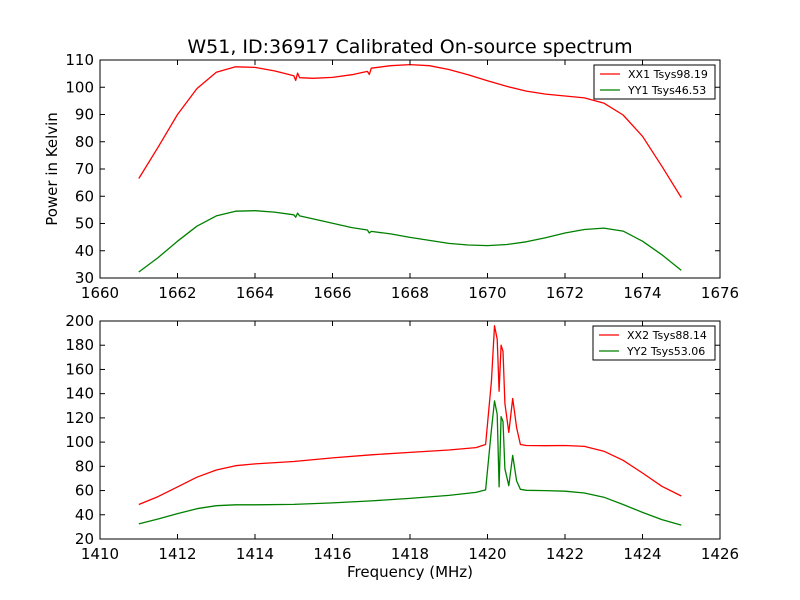 The width and height of the screenshot is (800, 600). I want to click on x-tick-label: 1412, so click(177, 554).